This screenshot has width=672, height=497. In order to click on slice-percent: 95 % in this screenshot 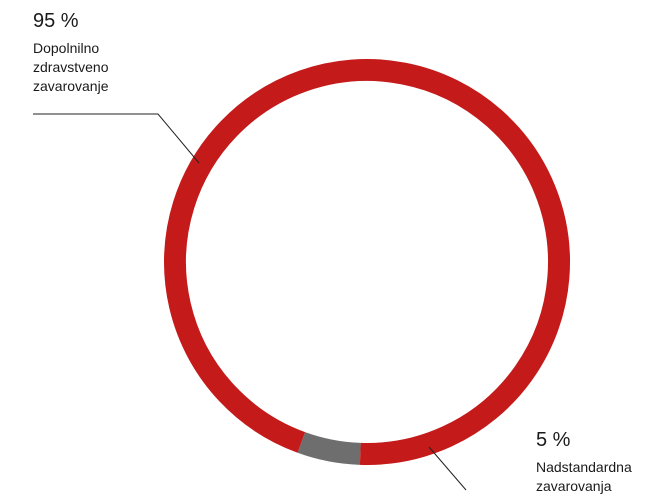, I will do `click(56, 21)`.